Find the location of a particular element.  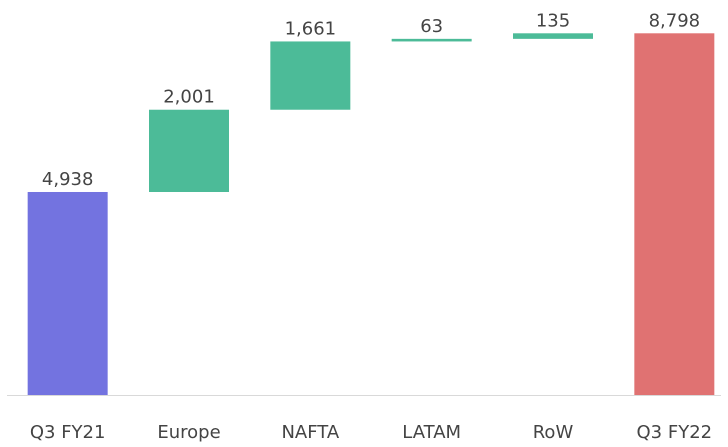

value-label: 2,001 is located at coordinates (189, 97).